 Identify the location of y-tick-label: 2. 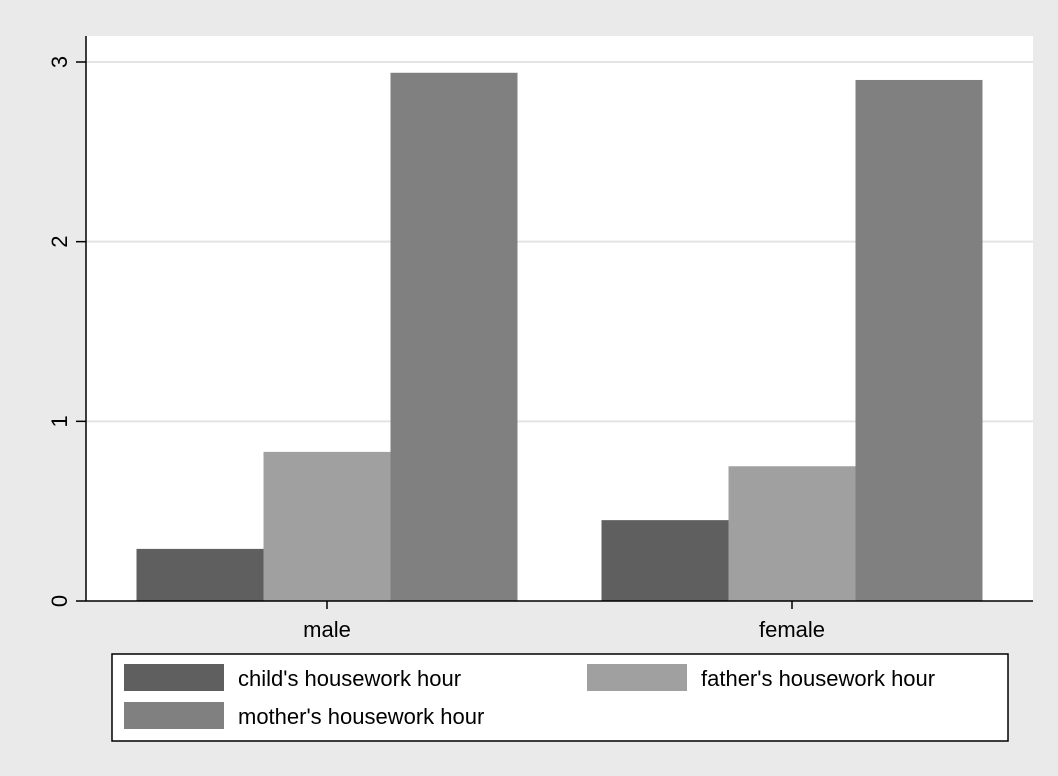
(59, 242).